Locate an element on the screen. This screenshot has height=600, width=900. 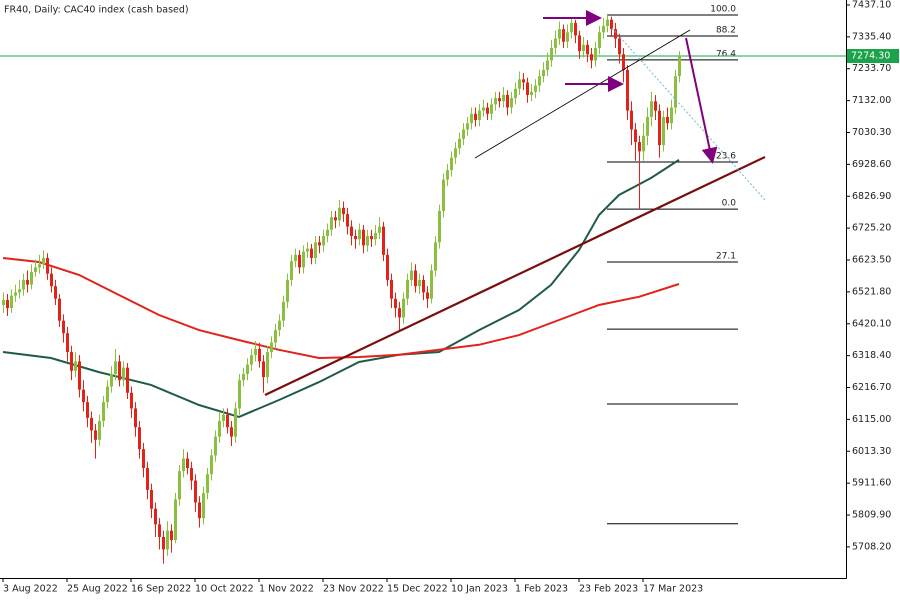
y-tick-label: 6623.50 is located at coordinates (871, 260).